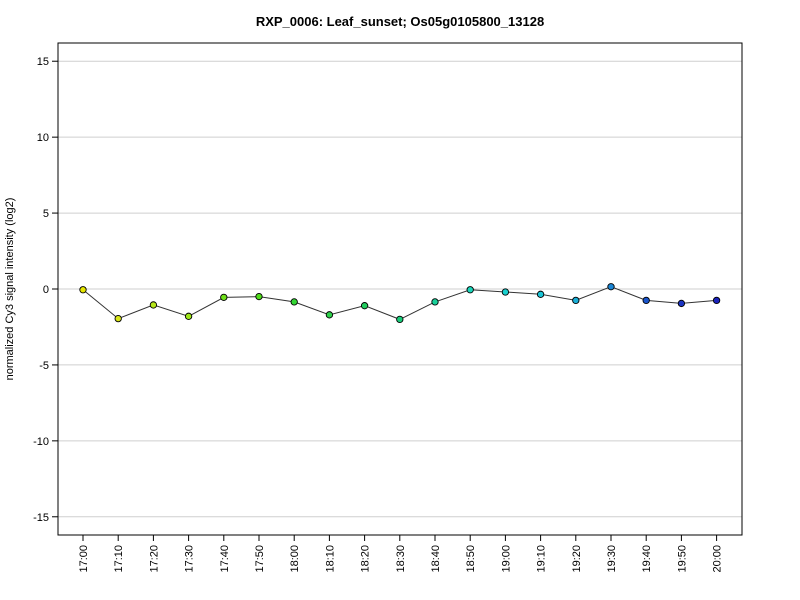 Image resolution: width=800 pixels, height=600 pixels. Describe the element at coordinates (436, 559) in the screenshot. I see `x-tick-label: 18:40` at that location.